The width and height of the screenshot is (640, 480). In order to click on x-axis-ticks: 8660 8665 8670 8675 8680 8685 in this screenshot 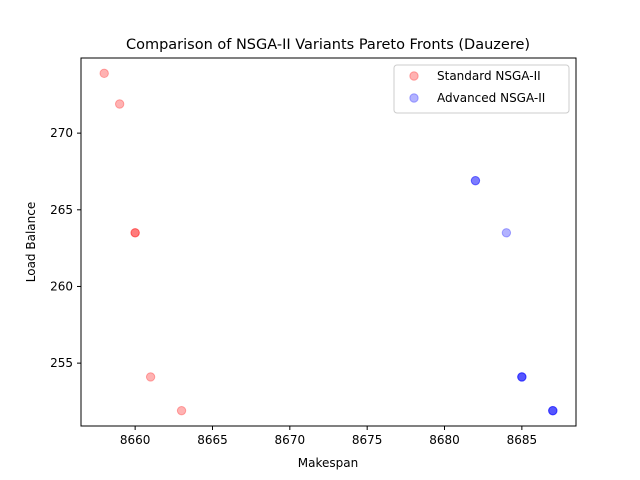, I will do `click(328, 436)`.